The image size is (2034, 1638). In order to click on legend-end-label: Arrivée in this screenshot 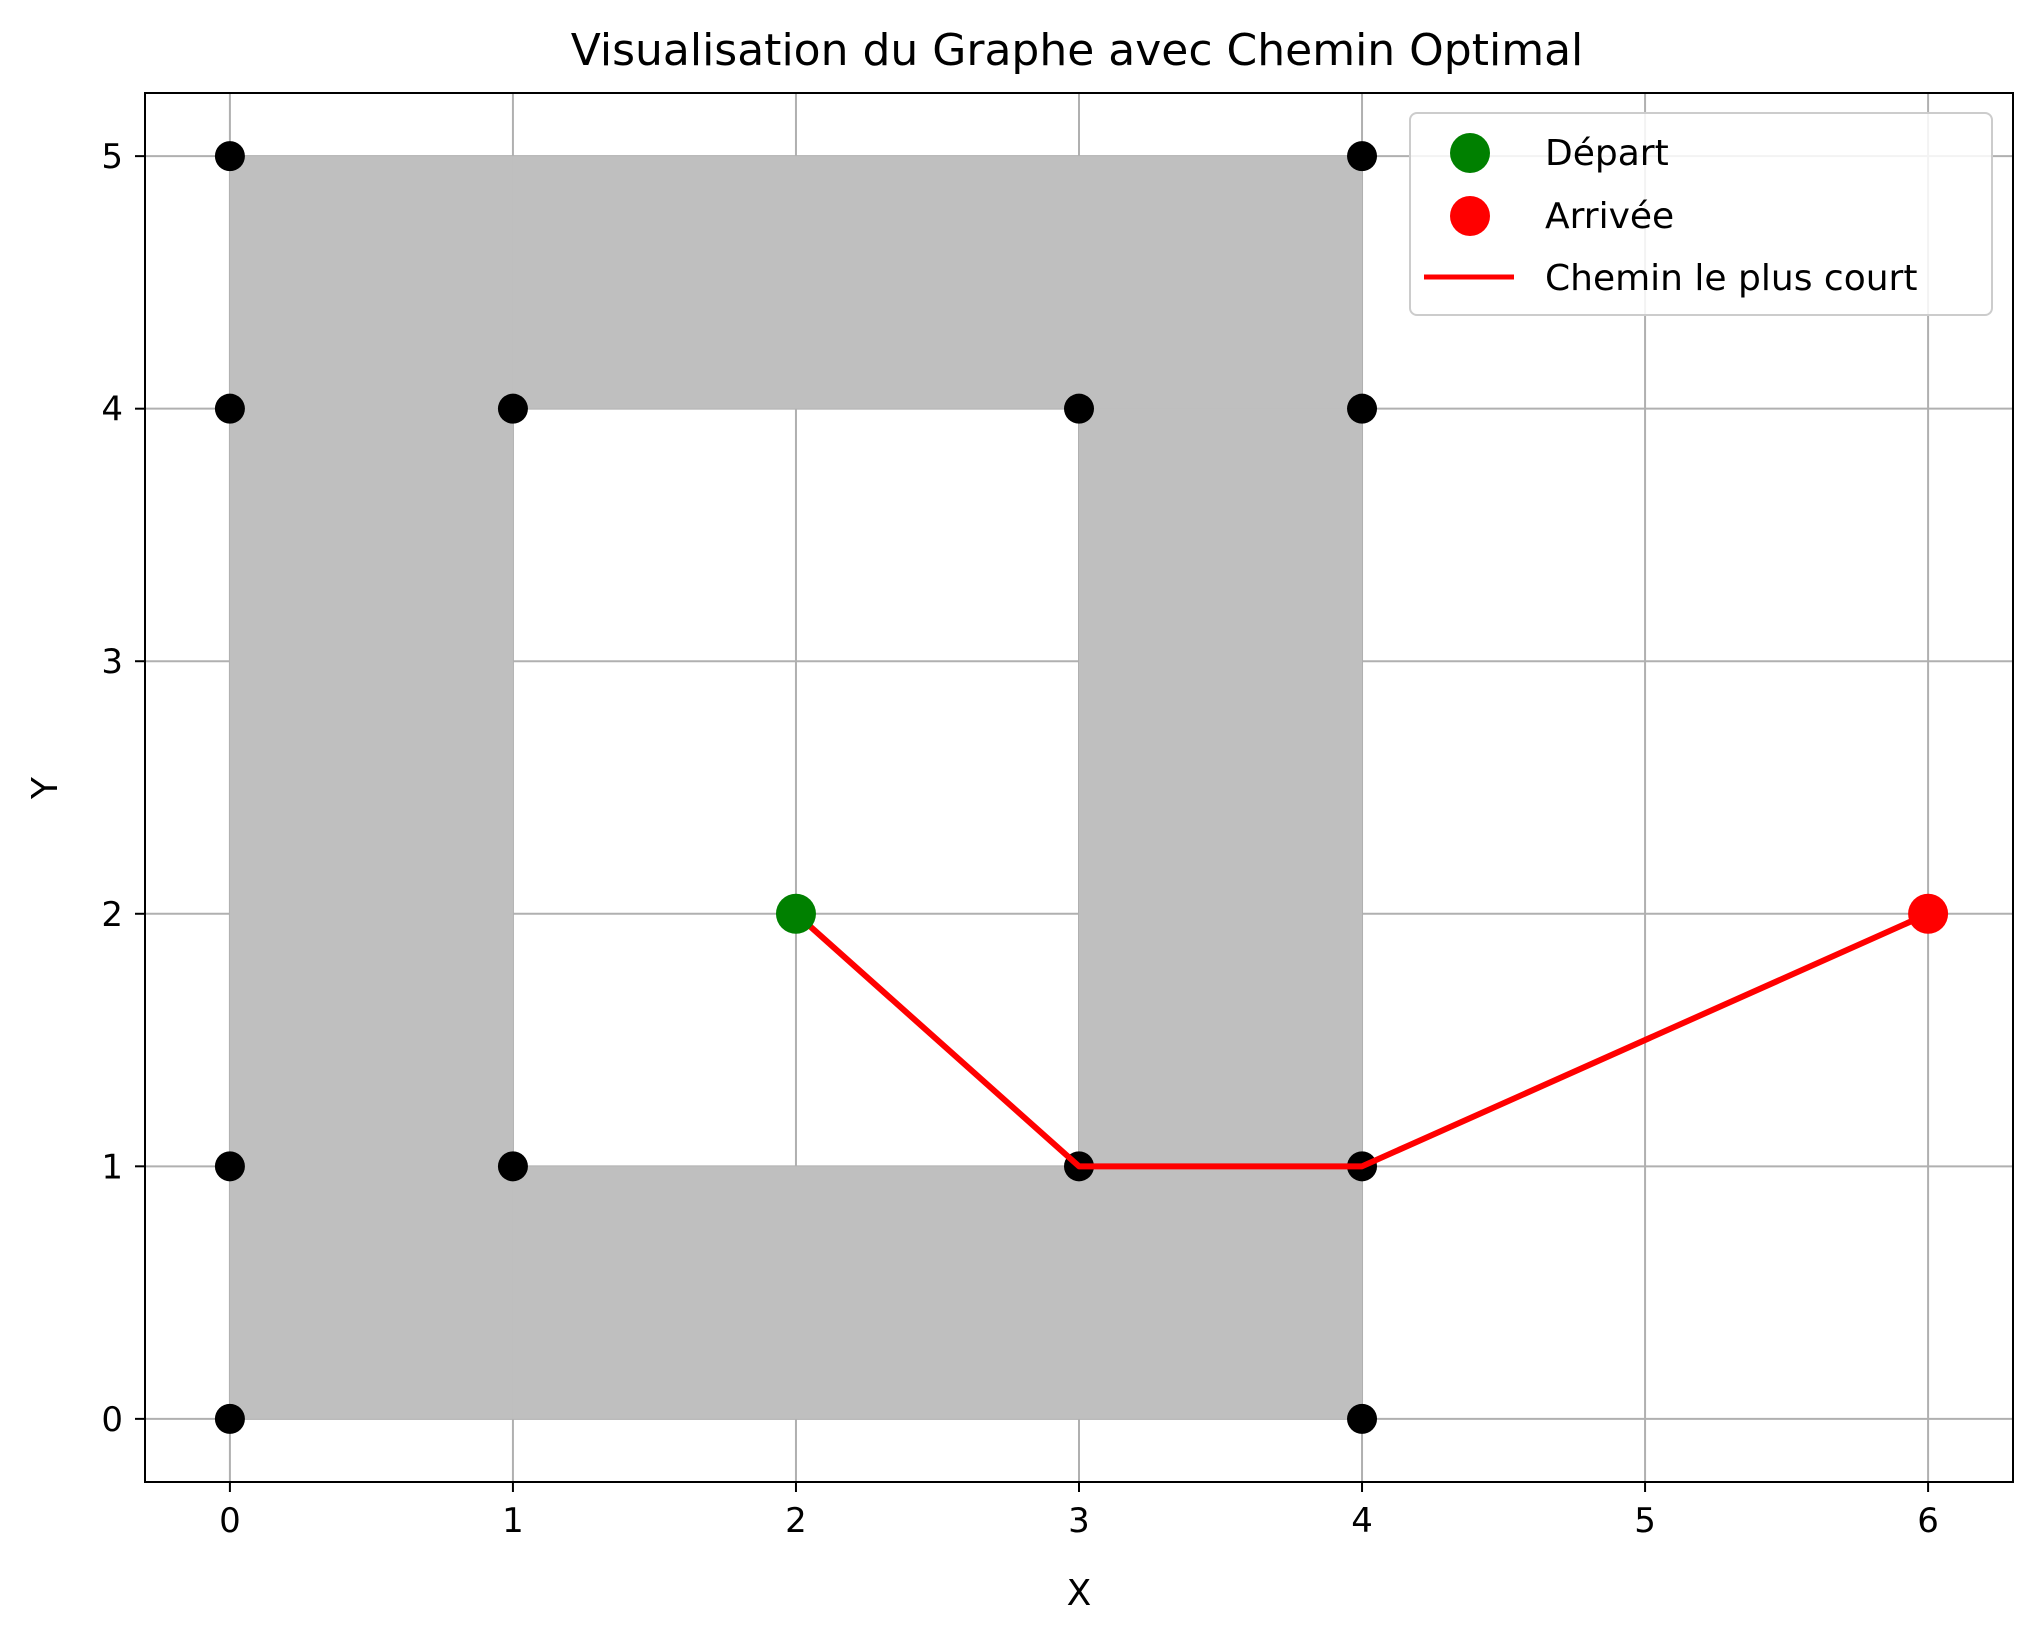, I will do `click(1609, 216)`.